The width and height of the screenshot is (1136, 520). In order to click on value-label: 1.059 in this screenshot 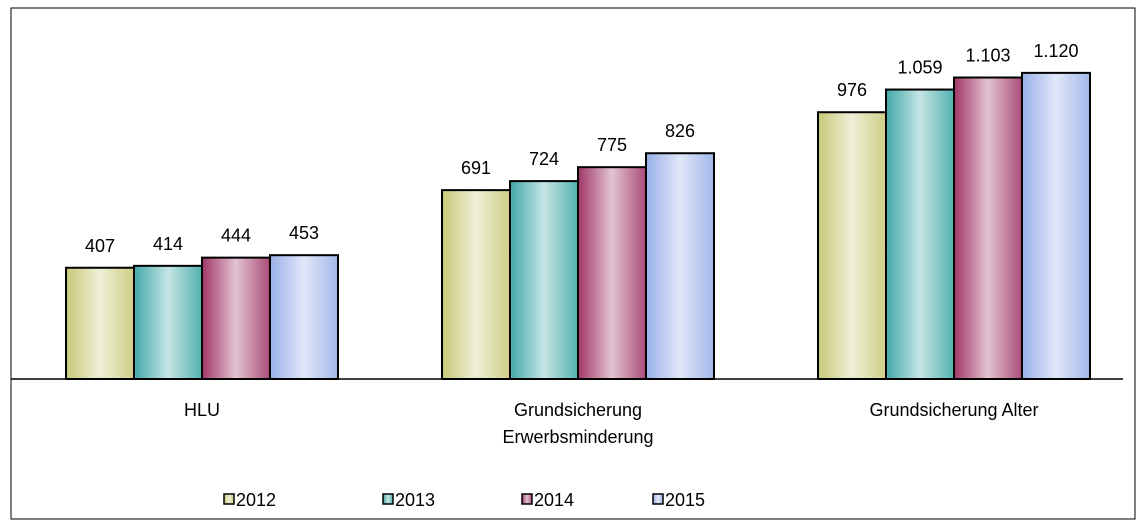, I will do `click(919, 68)`.